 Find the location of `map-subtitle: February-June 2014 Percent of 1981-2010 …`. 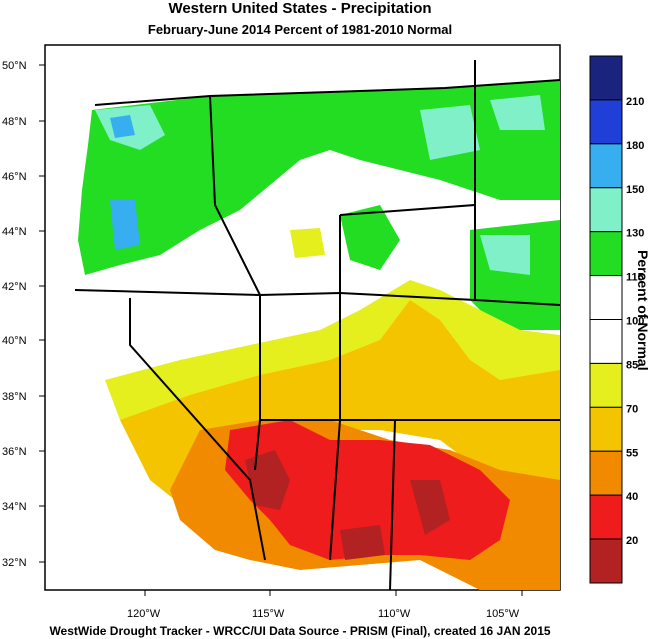

map-subtitle: February-June 2014 Percent of 1981-2010 … is located at coordinates (300, 29).